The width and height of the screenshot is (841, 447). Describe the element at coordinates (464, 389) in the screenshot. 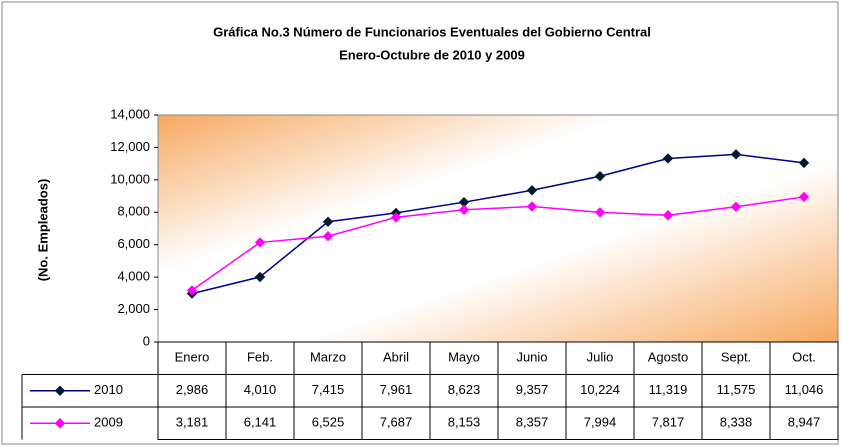

I see `table-value: 8,623` at that location.